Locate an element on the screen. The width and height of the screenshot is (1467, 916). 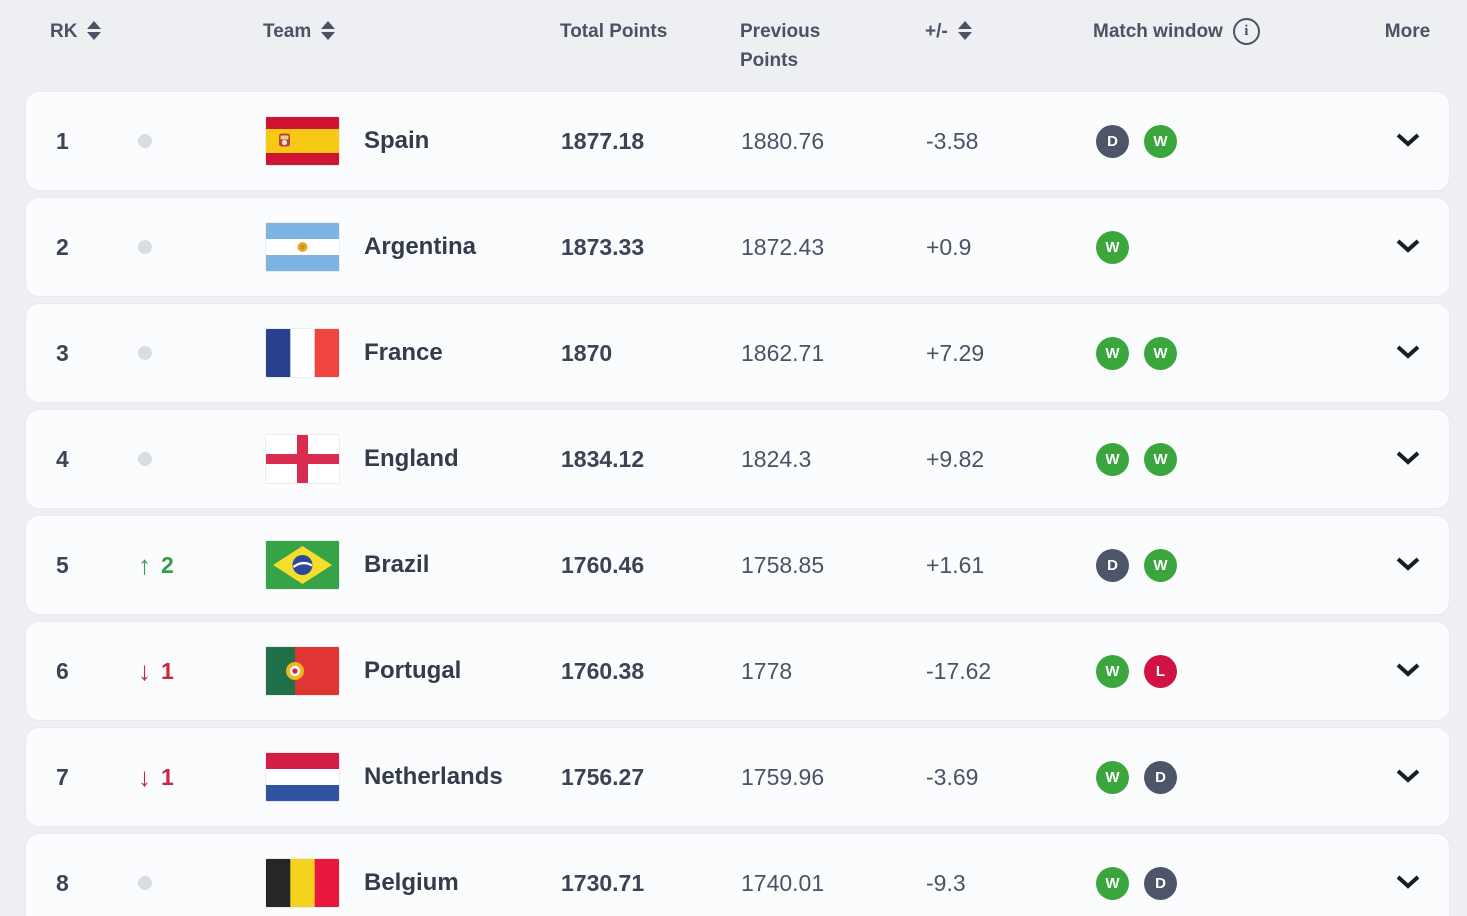
previous-points: 1759.96 is located at coordinates (783, 776).